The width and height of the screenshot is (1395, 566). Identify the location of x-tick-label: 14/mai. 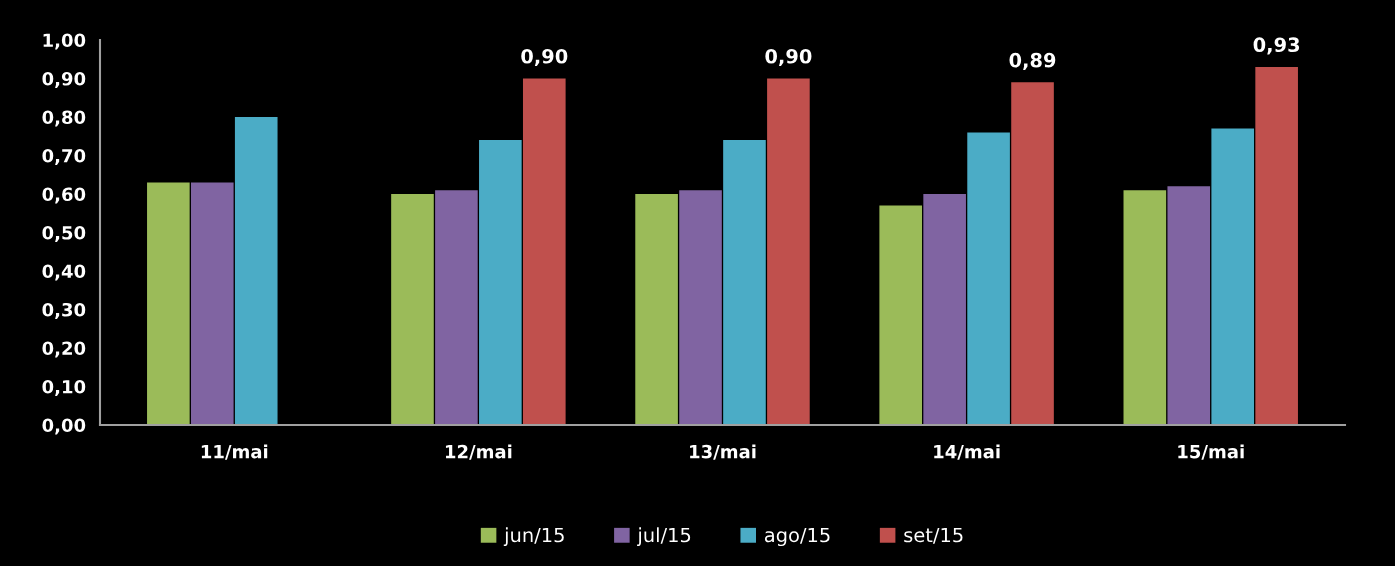
(967, 452).